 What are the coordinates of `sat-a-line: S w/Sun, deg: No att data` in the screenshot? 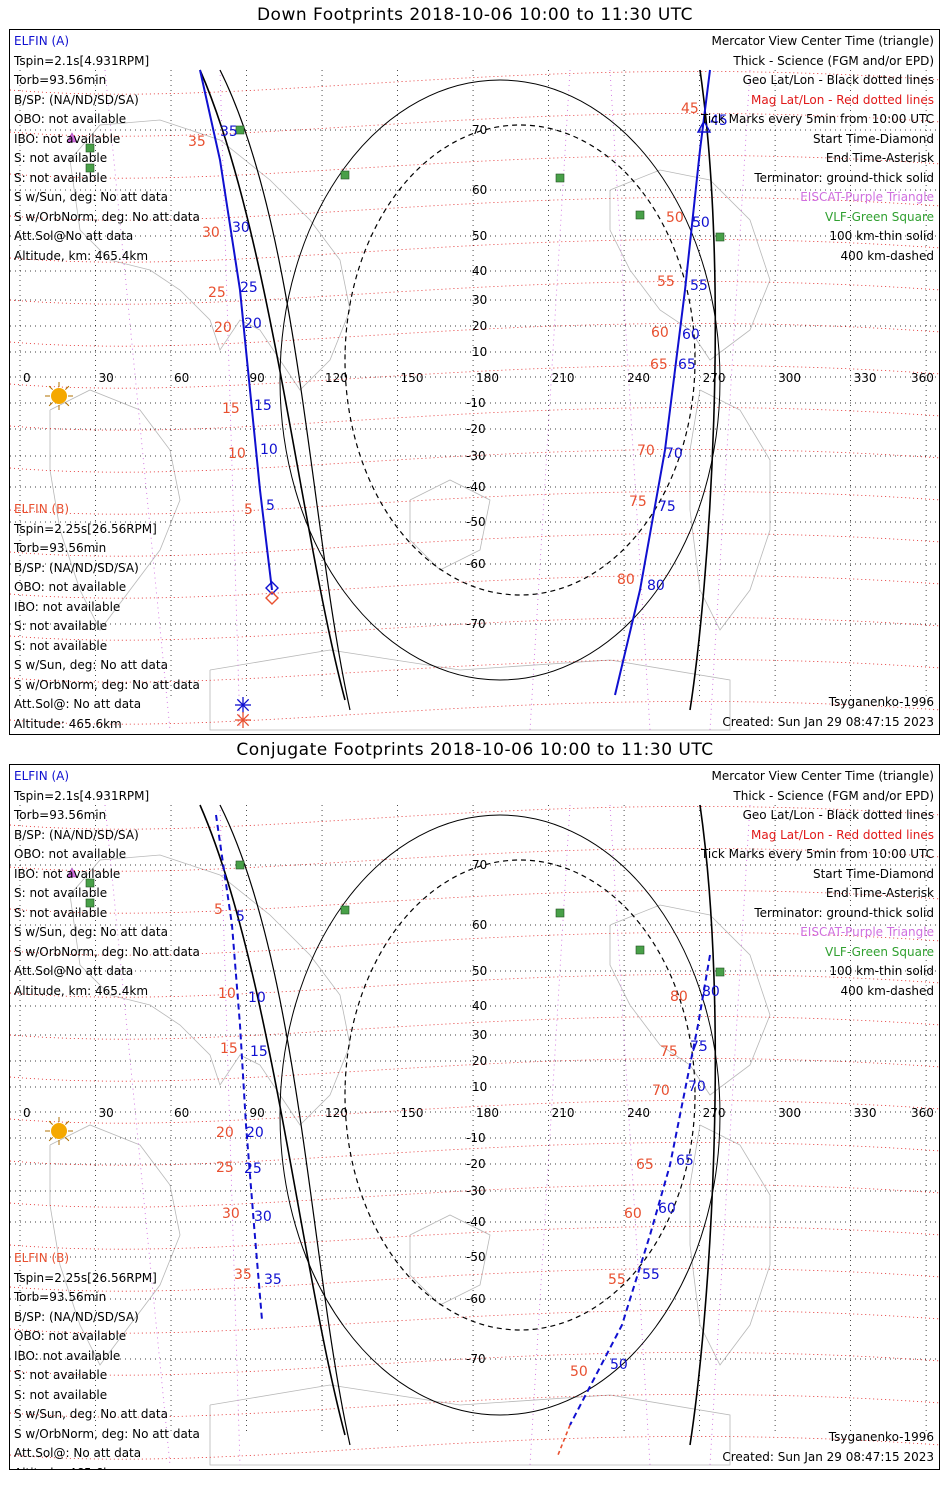 It's located at (91, 197).